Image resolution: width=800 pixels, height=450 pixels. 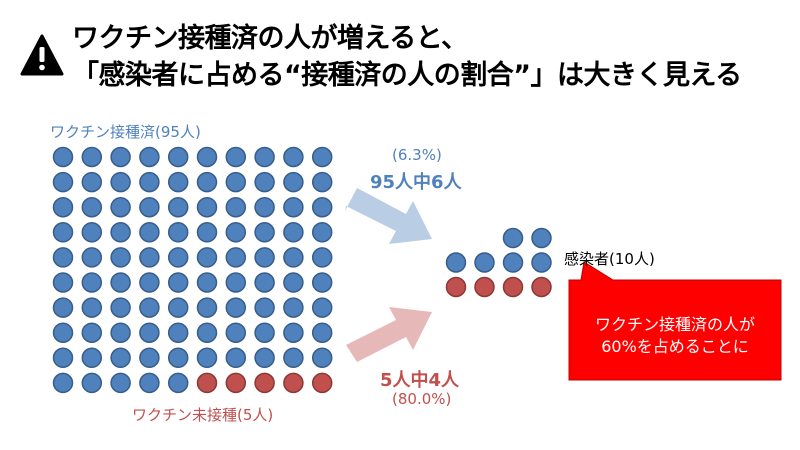 I want to click on vaccinated-group-label: ワクチン接種済(95人), so click(x=125, y=132).